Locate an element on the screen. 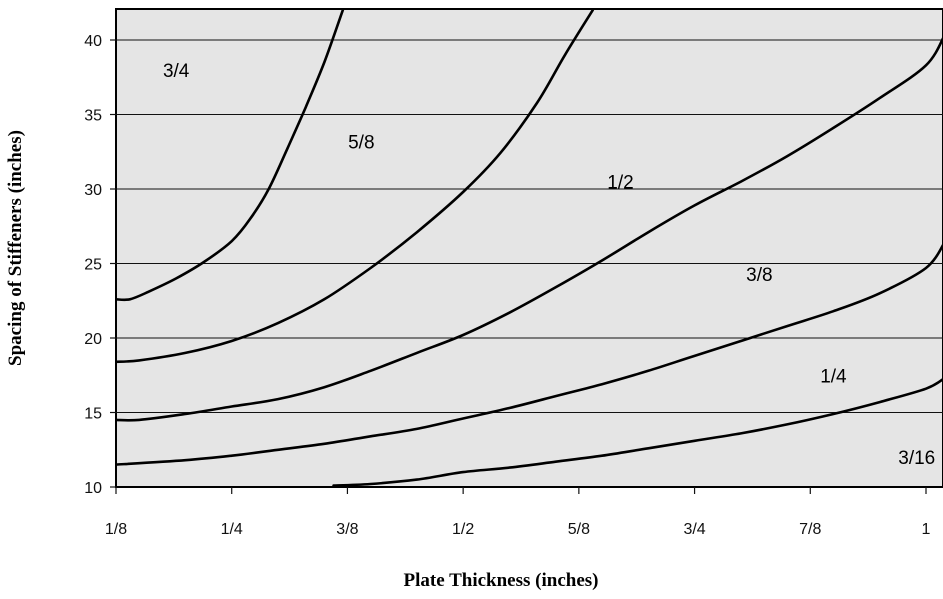  x-tick-label: 1/8 is located at coordinates (116, 529).